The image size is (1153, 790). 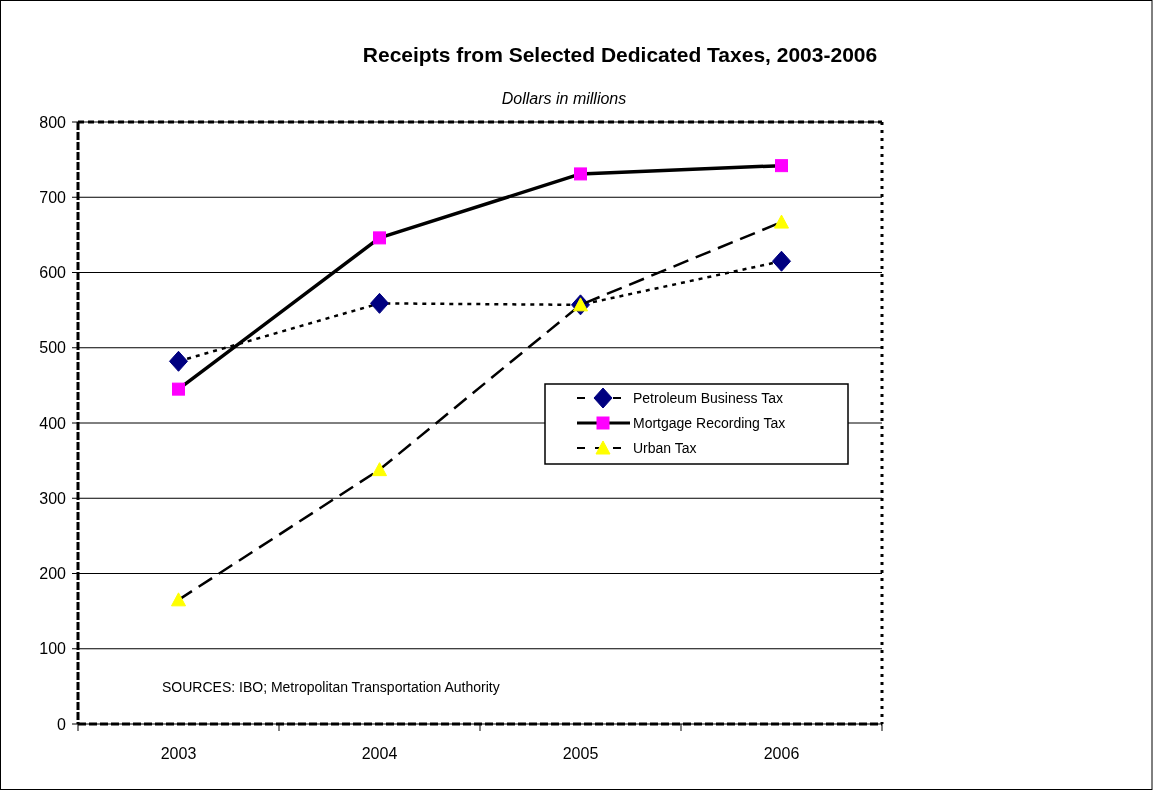 What do you see at coordinates (53, 423) in the screenshot?
I see `y-tick-label: 400` at bounding box center [53, 423].